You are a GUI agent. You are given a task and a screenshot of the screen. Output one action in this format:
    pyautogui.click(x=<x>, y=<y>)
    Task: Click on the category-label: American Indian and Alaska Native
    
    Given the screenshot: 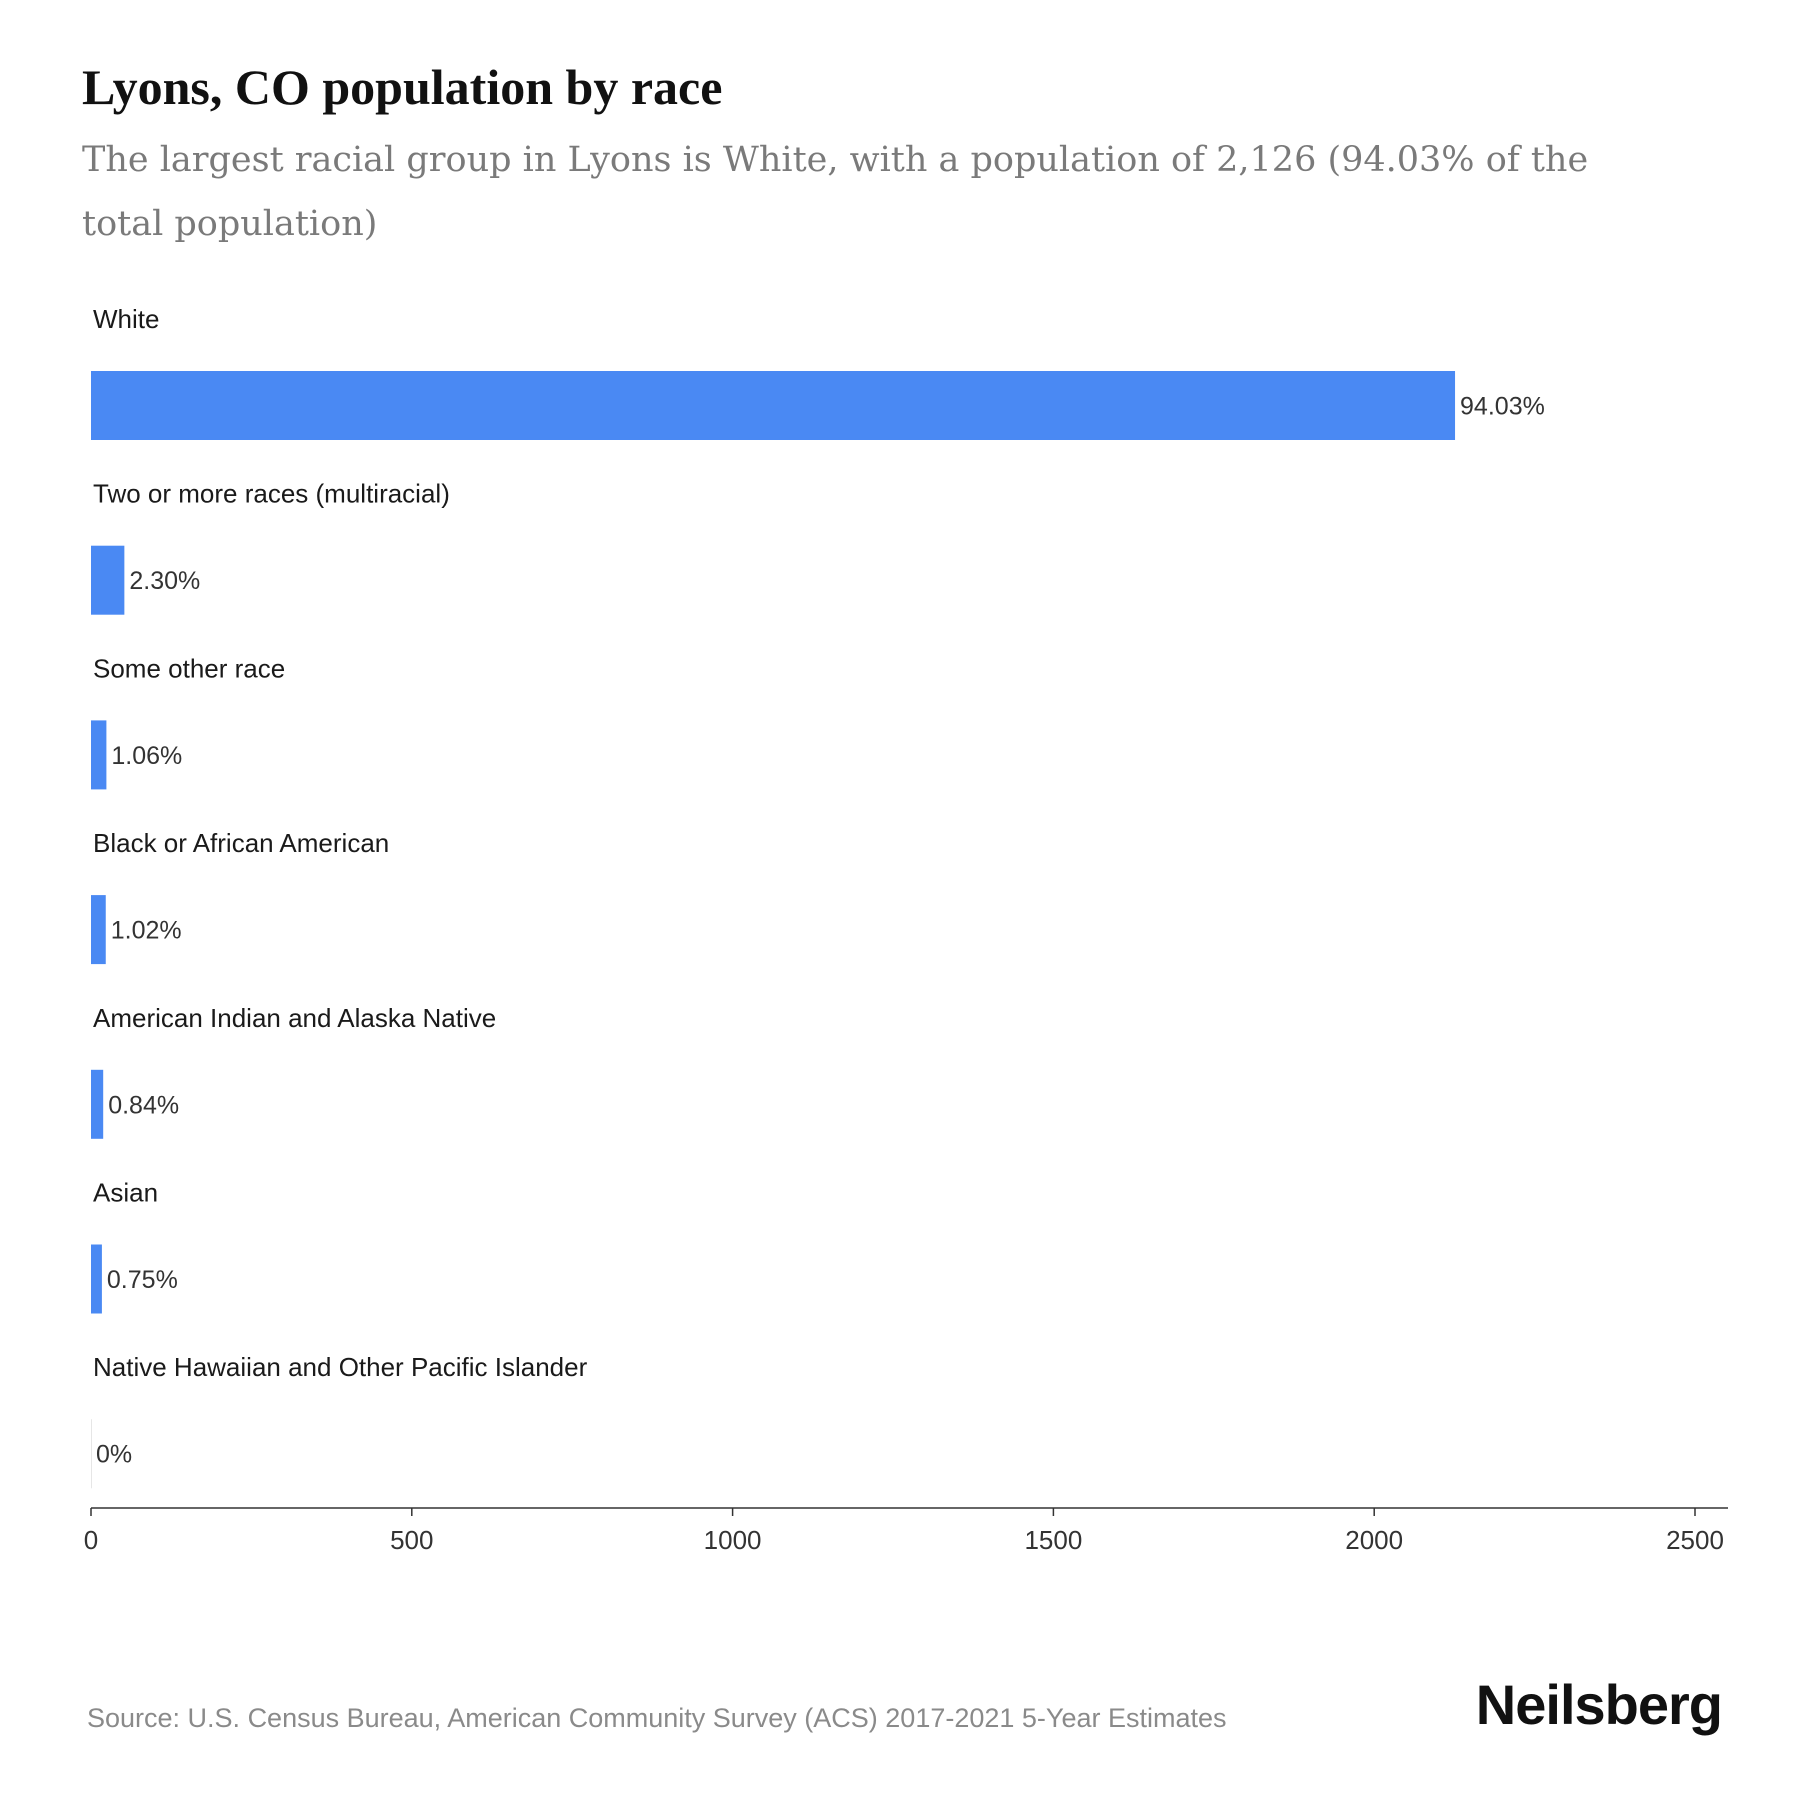 What is the action you would take?
    pyautogui.click(x=294, y=1018)
    